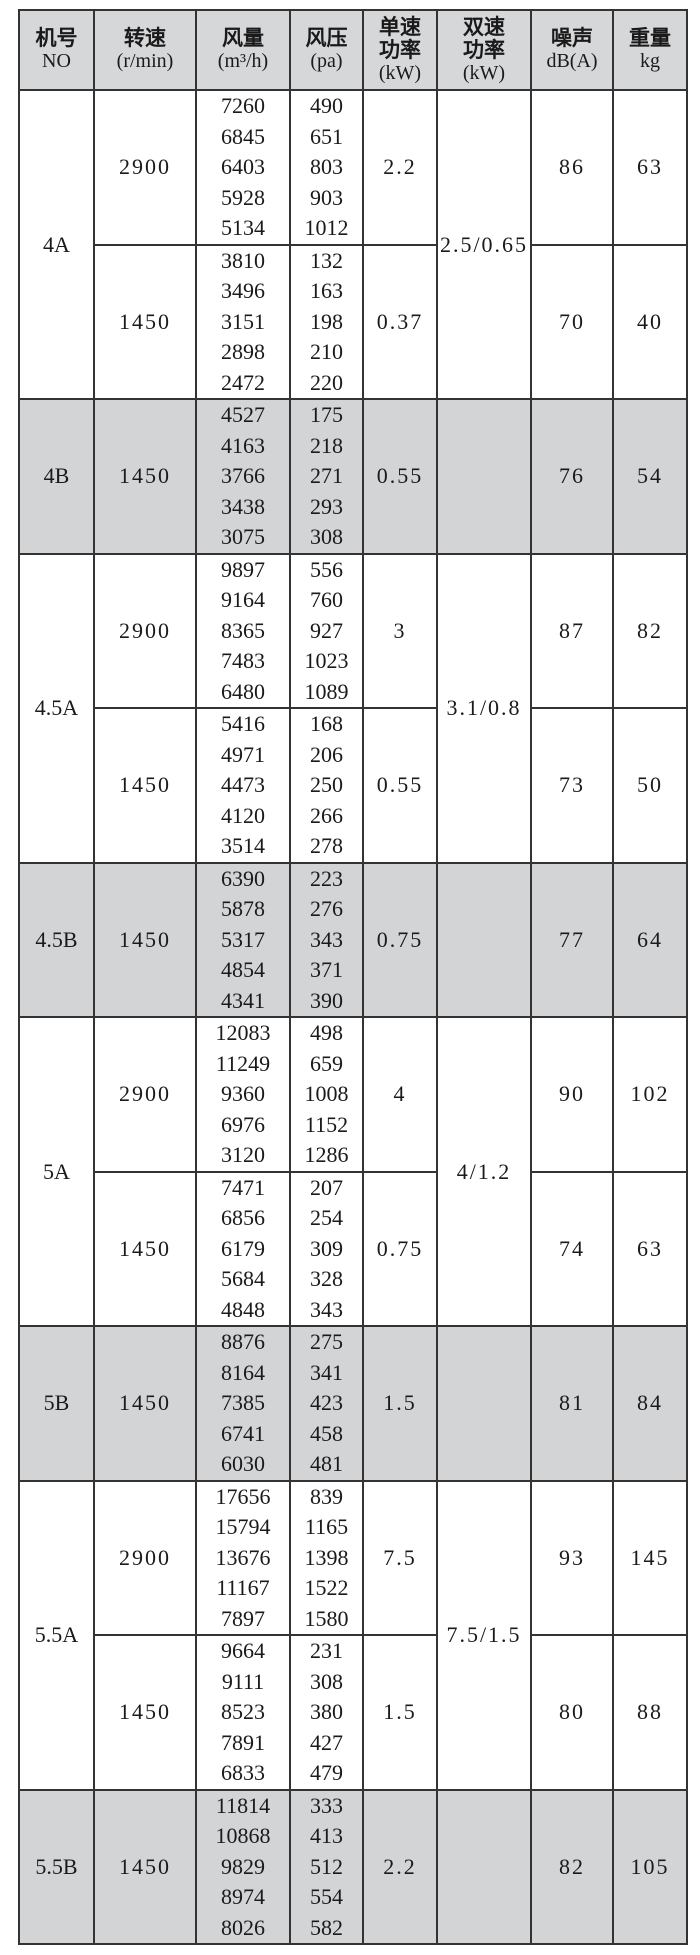 The width and height of the screenshot is (700, 1955). I want to click on header-title: 机号, so click(56, 38).